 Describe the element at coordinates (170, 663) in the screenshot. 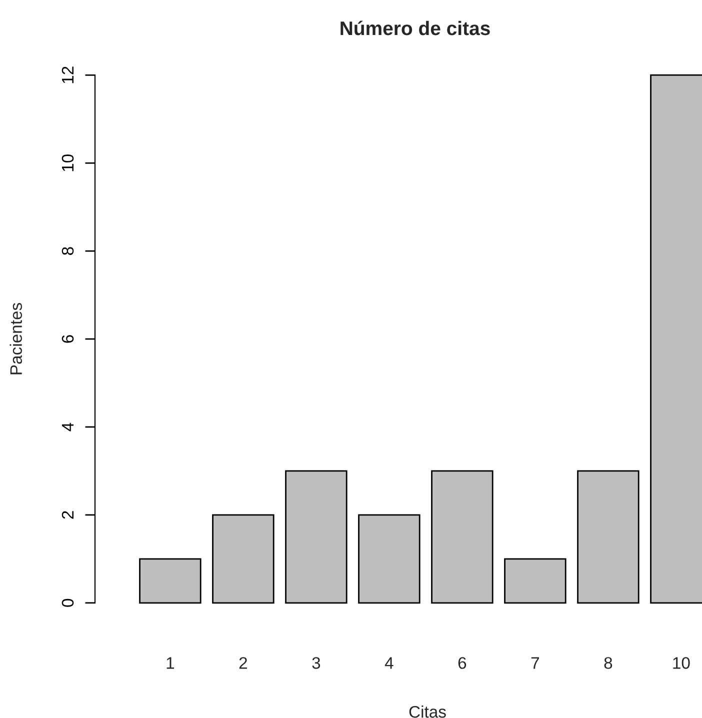

I see `x-tick-label: 1` at that location.